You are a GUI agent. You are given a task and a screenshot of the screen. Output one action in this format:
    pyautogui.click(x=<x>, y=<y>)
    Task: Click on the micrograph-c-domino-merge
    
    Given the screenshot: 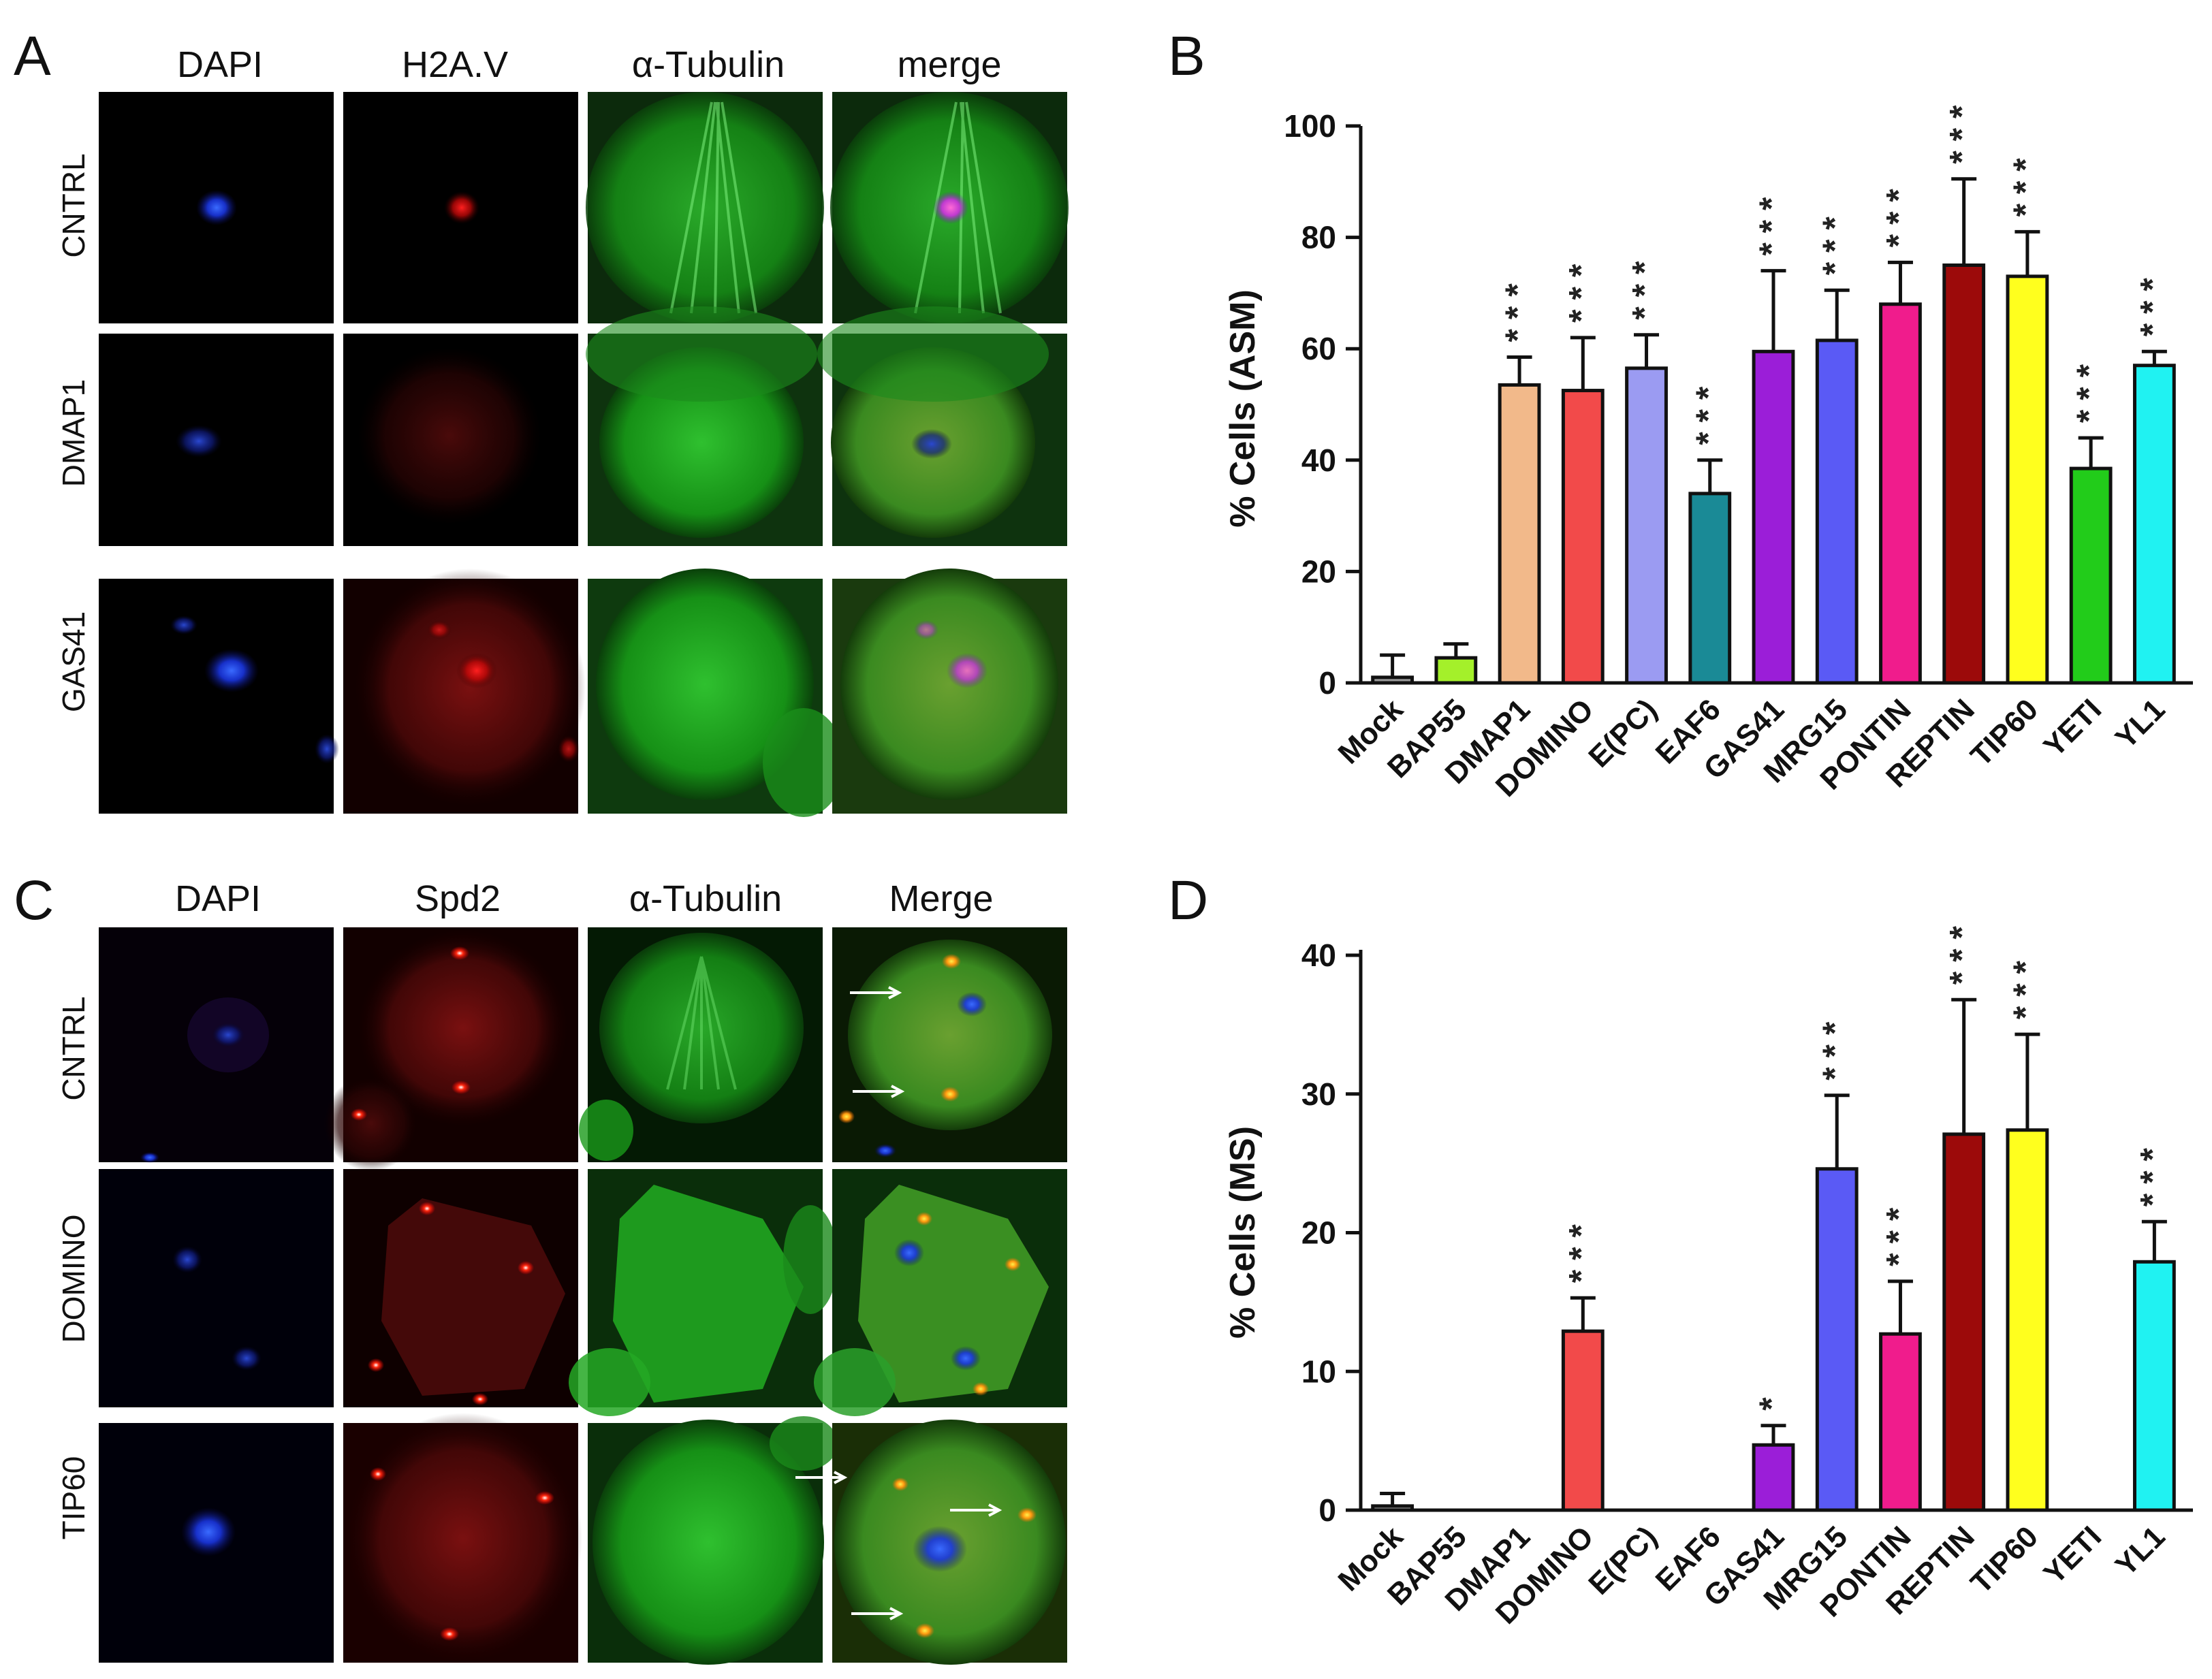 What is the action you would take?
    pyautogui.click(x=940, y=1292)
    